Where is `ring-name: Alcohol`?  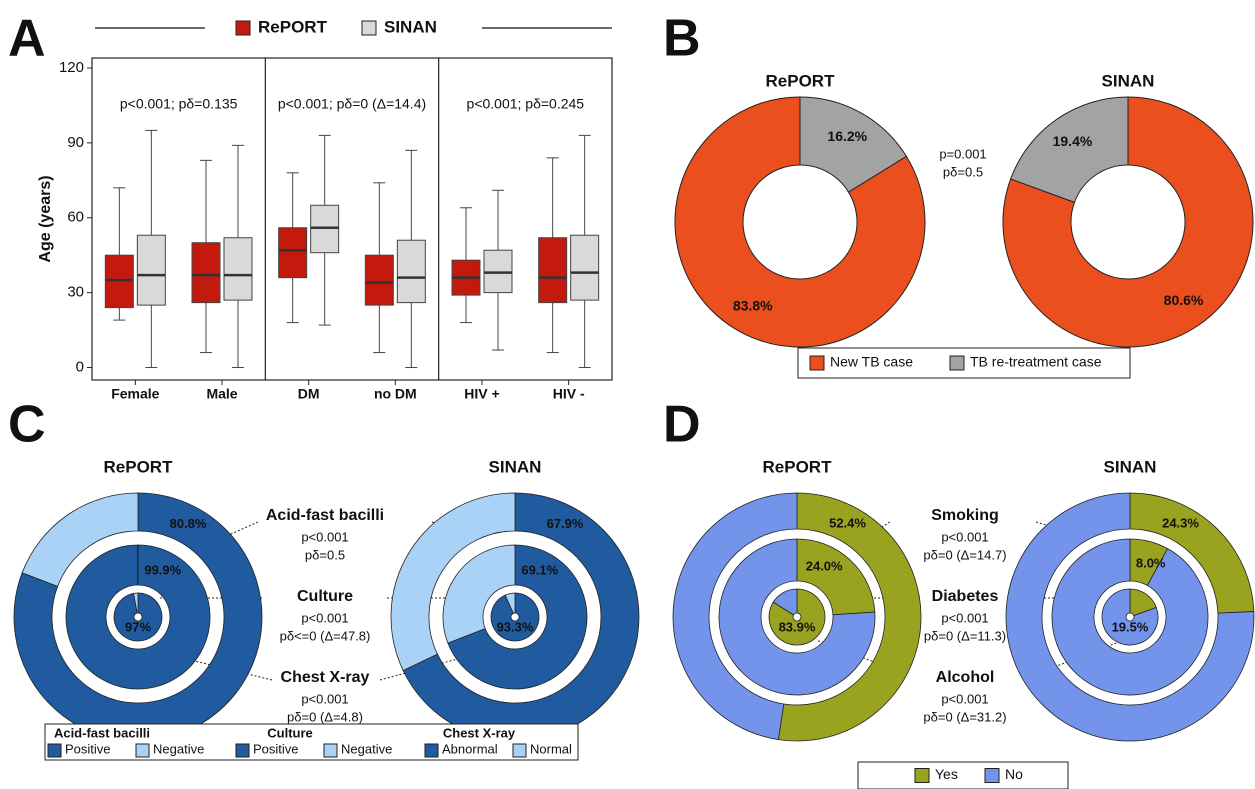
ring-name: Alcohol is located at coordinates (965, 677).